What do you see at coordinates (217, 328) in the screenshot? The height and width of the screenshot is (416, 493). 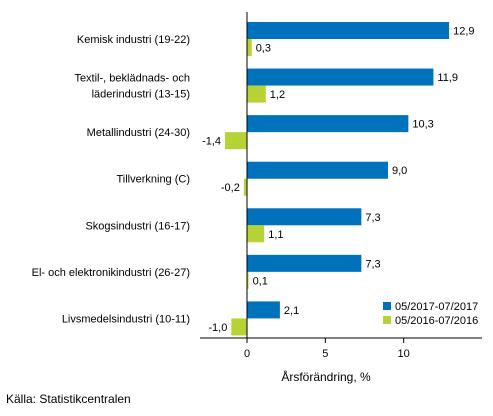 I see `data-label: -1,0` at bounding box center [217, 328].